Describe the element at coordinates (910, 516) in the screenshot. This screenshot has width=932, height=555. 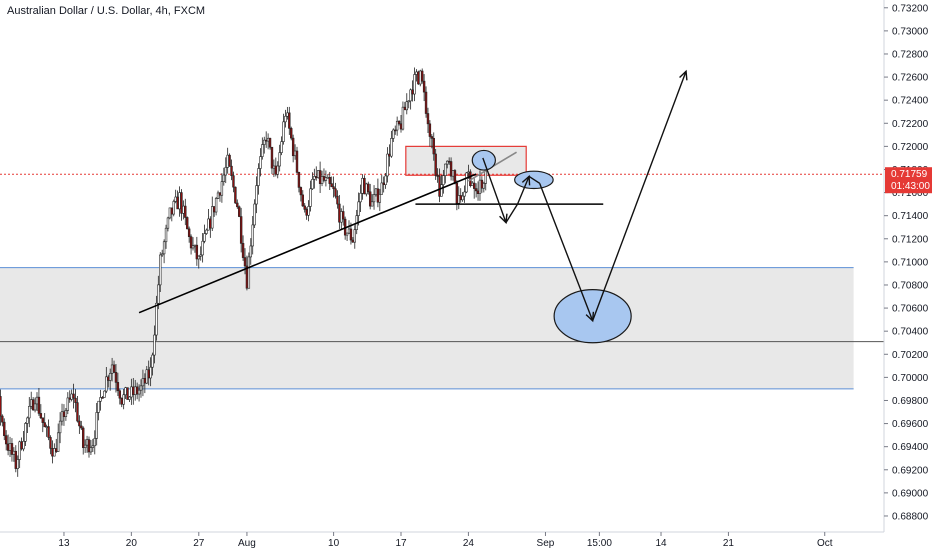
I see `y-tick-label: 0.68800` at that location.